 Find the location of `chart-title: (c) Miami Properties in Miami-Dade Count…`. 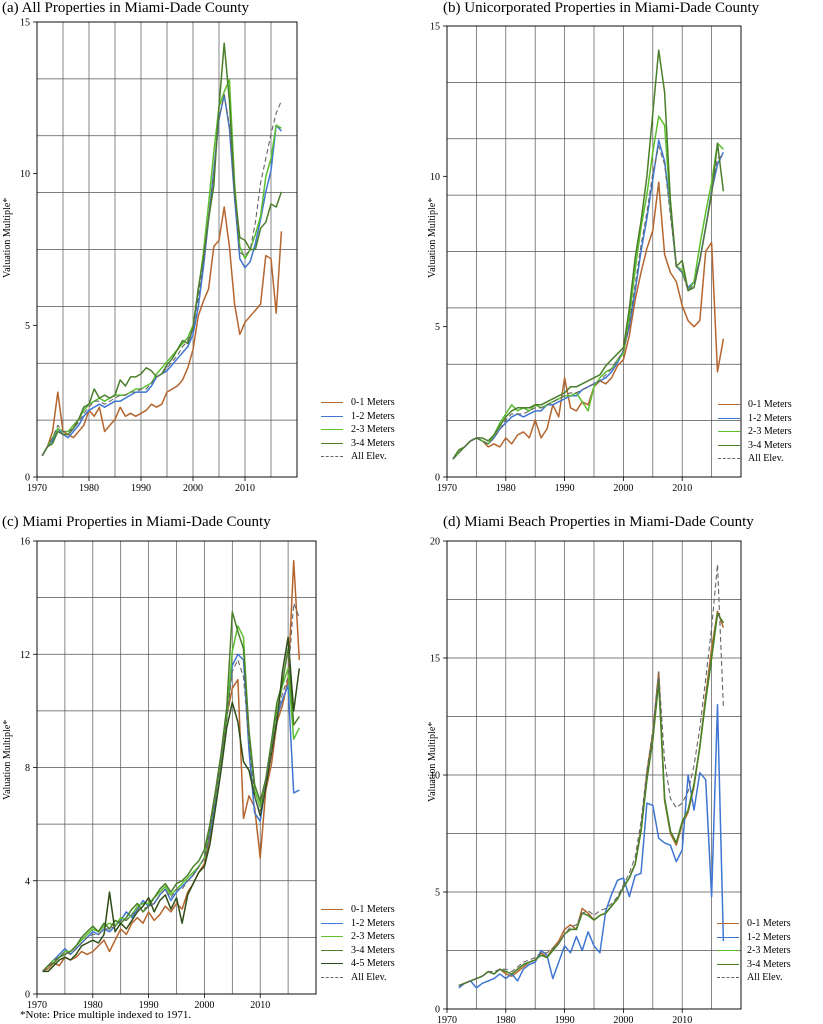

chart-title: (c) Miami Properties in Miami-Dade Count… is located at coordinates (136, 522).